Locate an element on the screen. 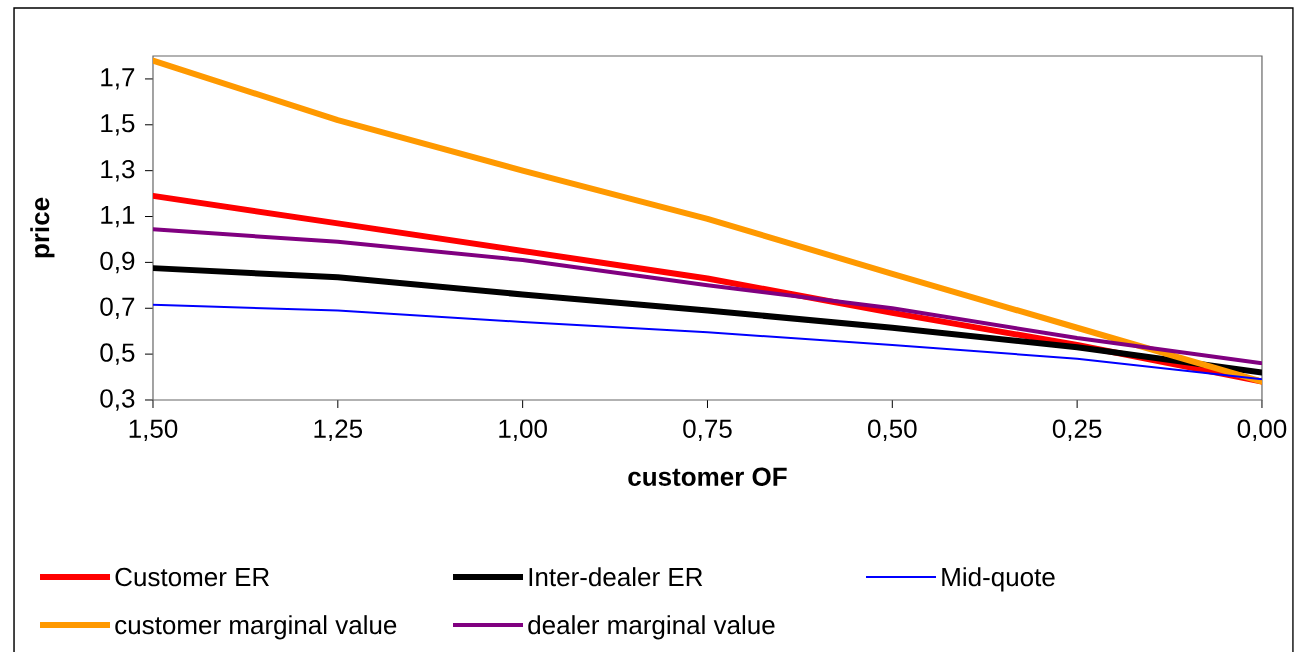 The image size is (1299, 652). y-tick-label: 1,1 is located at coordinates (118, 216).